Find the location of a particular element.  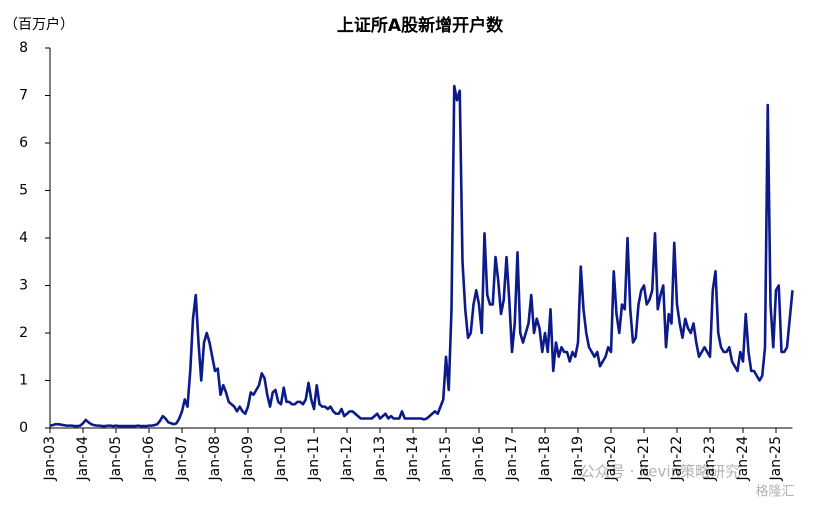

y-tick-label: 7 is located at coordinates (23, 96).